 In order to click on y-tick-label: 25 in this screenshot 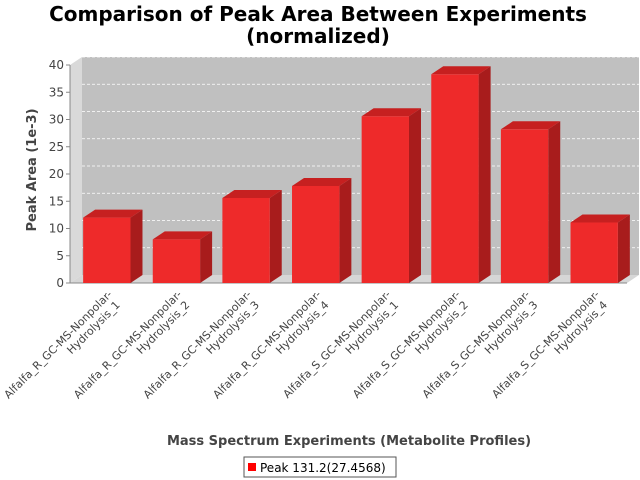, I will do `click(56, 147)`.